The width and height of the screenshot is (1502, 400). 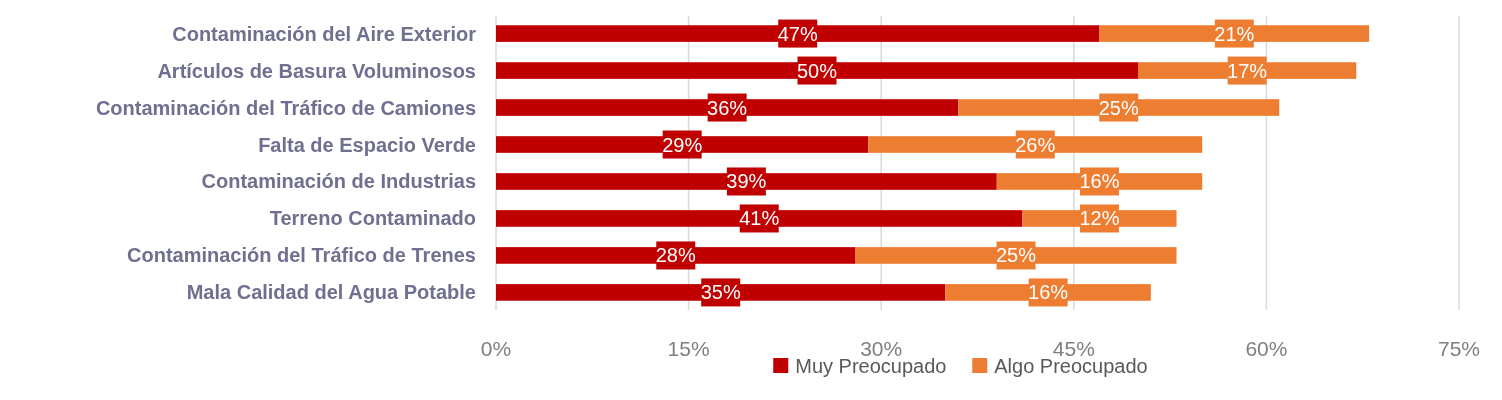 I want to click on data-label: 36%, so click(x=727, y=107).